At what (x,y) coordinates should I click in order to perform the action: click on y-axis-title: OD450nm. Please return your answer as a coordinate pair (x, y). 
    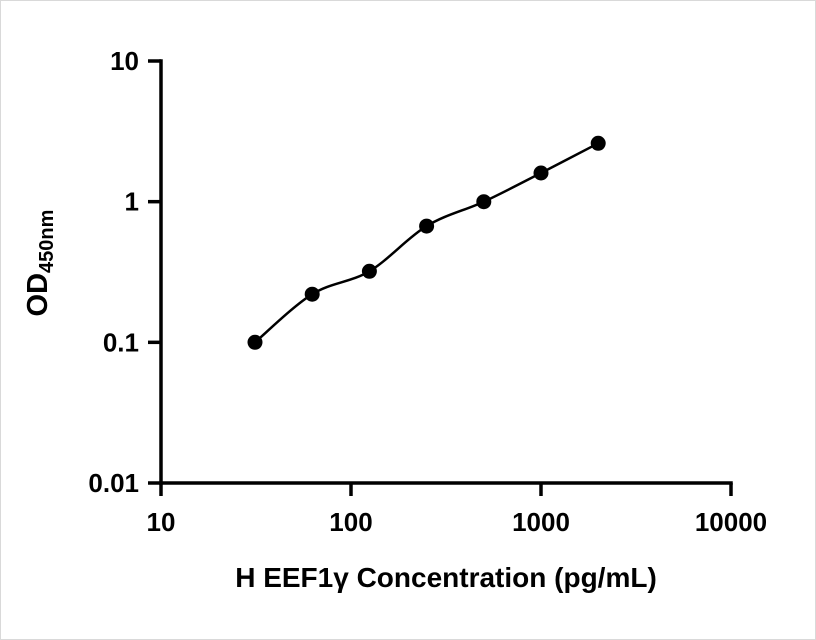
    Looking at the image, I should click on (40, 263).